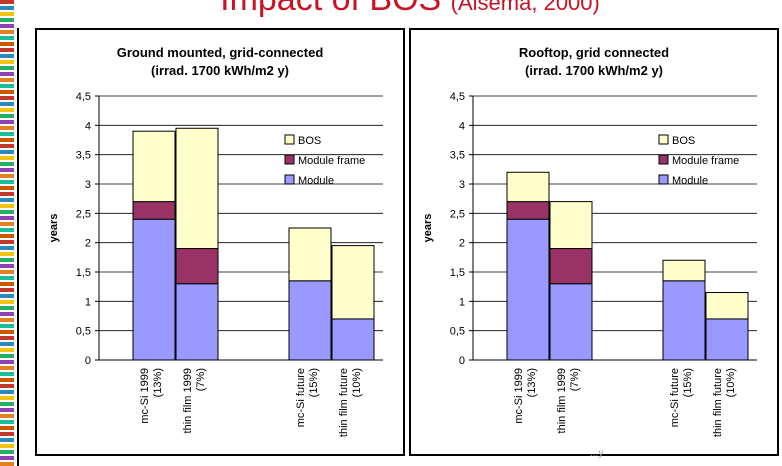 The height and width of the screenshot is (466, 782). I want to click on x-tick-label: thin film future, so click(344, 402).